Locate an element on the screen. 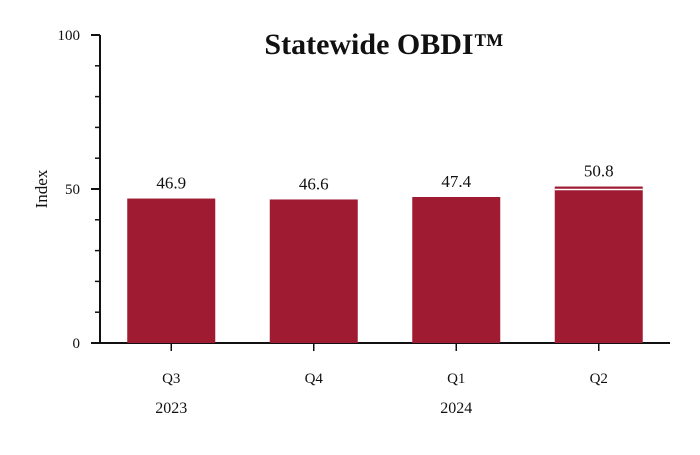 The height and width of the screenshot is (455, 700). chart-title: Statewide OBDI™ is located at coordinates (383, 44).